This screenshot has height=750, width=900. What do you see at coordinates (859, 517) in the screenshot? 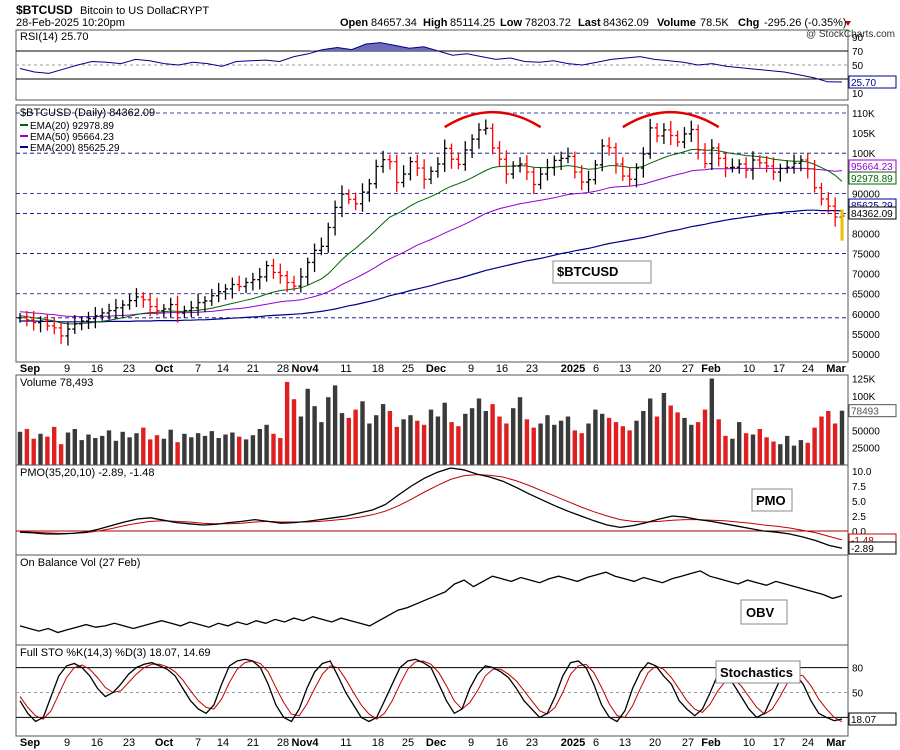
I see `y-tick-label: 2.5` at bounding box center [859, 517].